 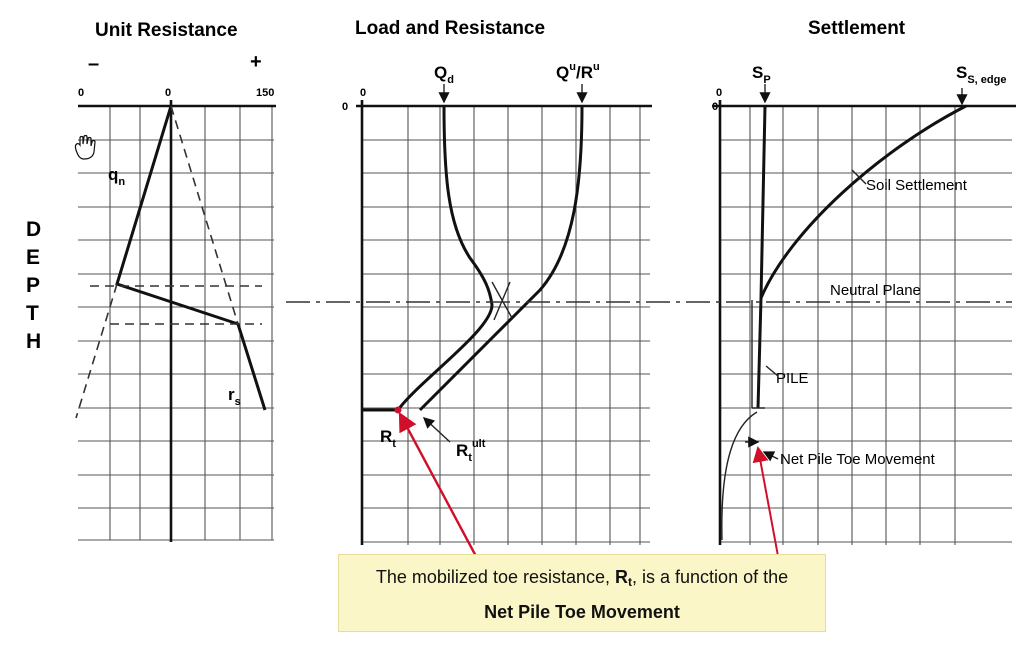 I want to click on rt-ult-label: Rtult, so click(x=471, y=451).